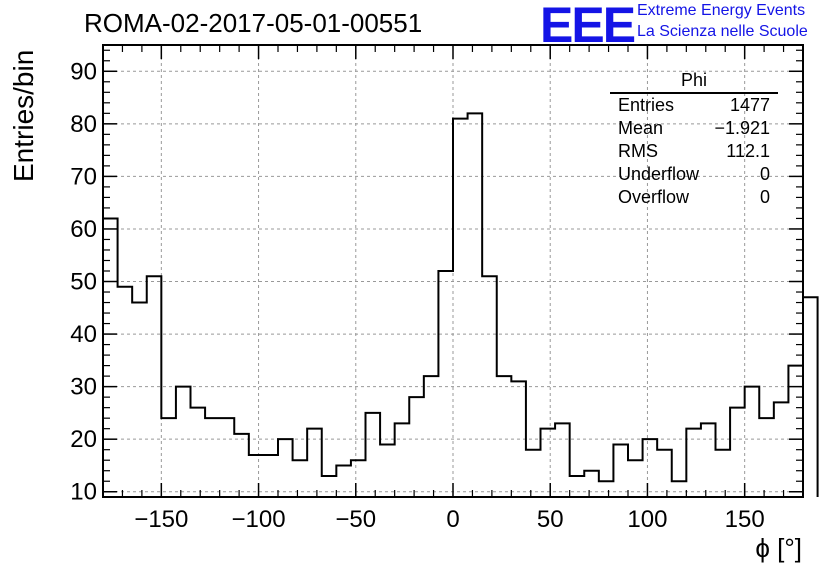  Describe the element at coordinates (654, 197) in the screenshot. I see `stats-label: Overflow` at that location.